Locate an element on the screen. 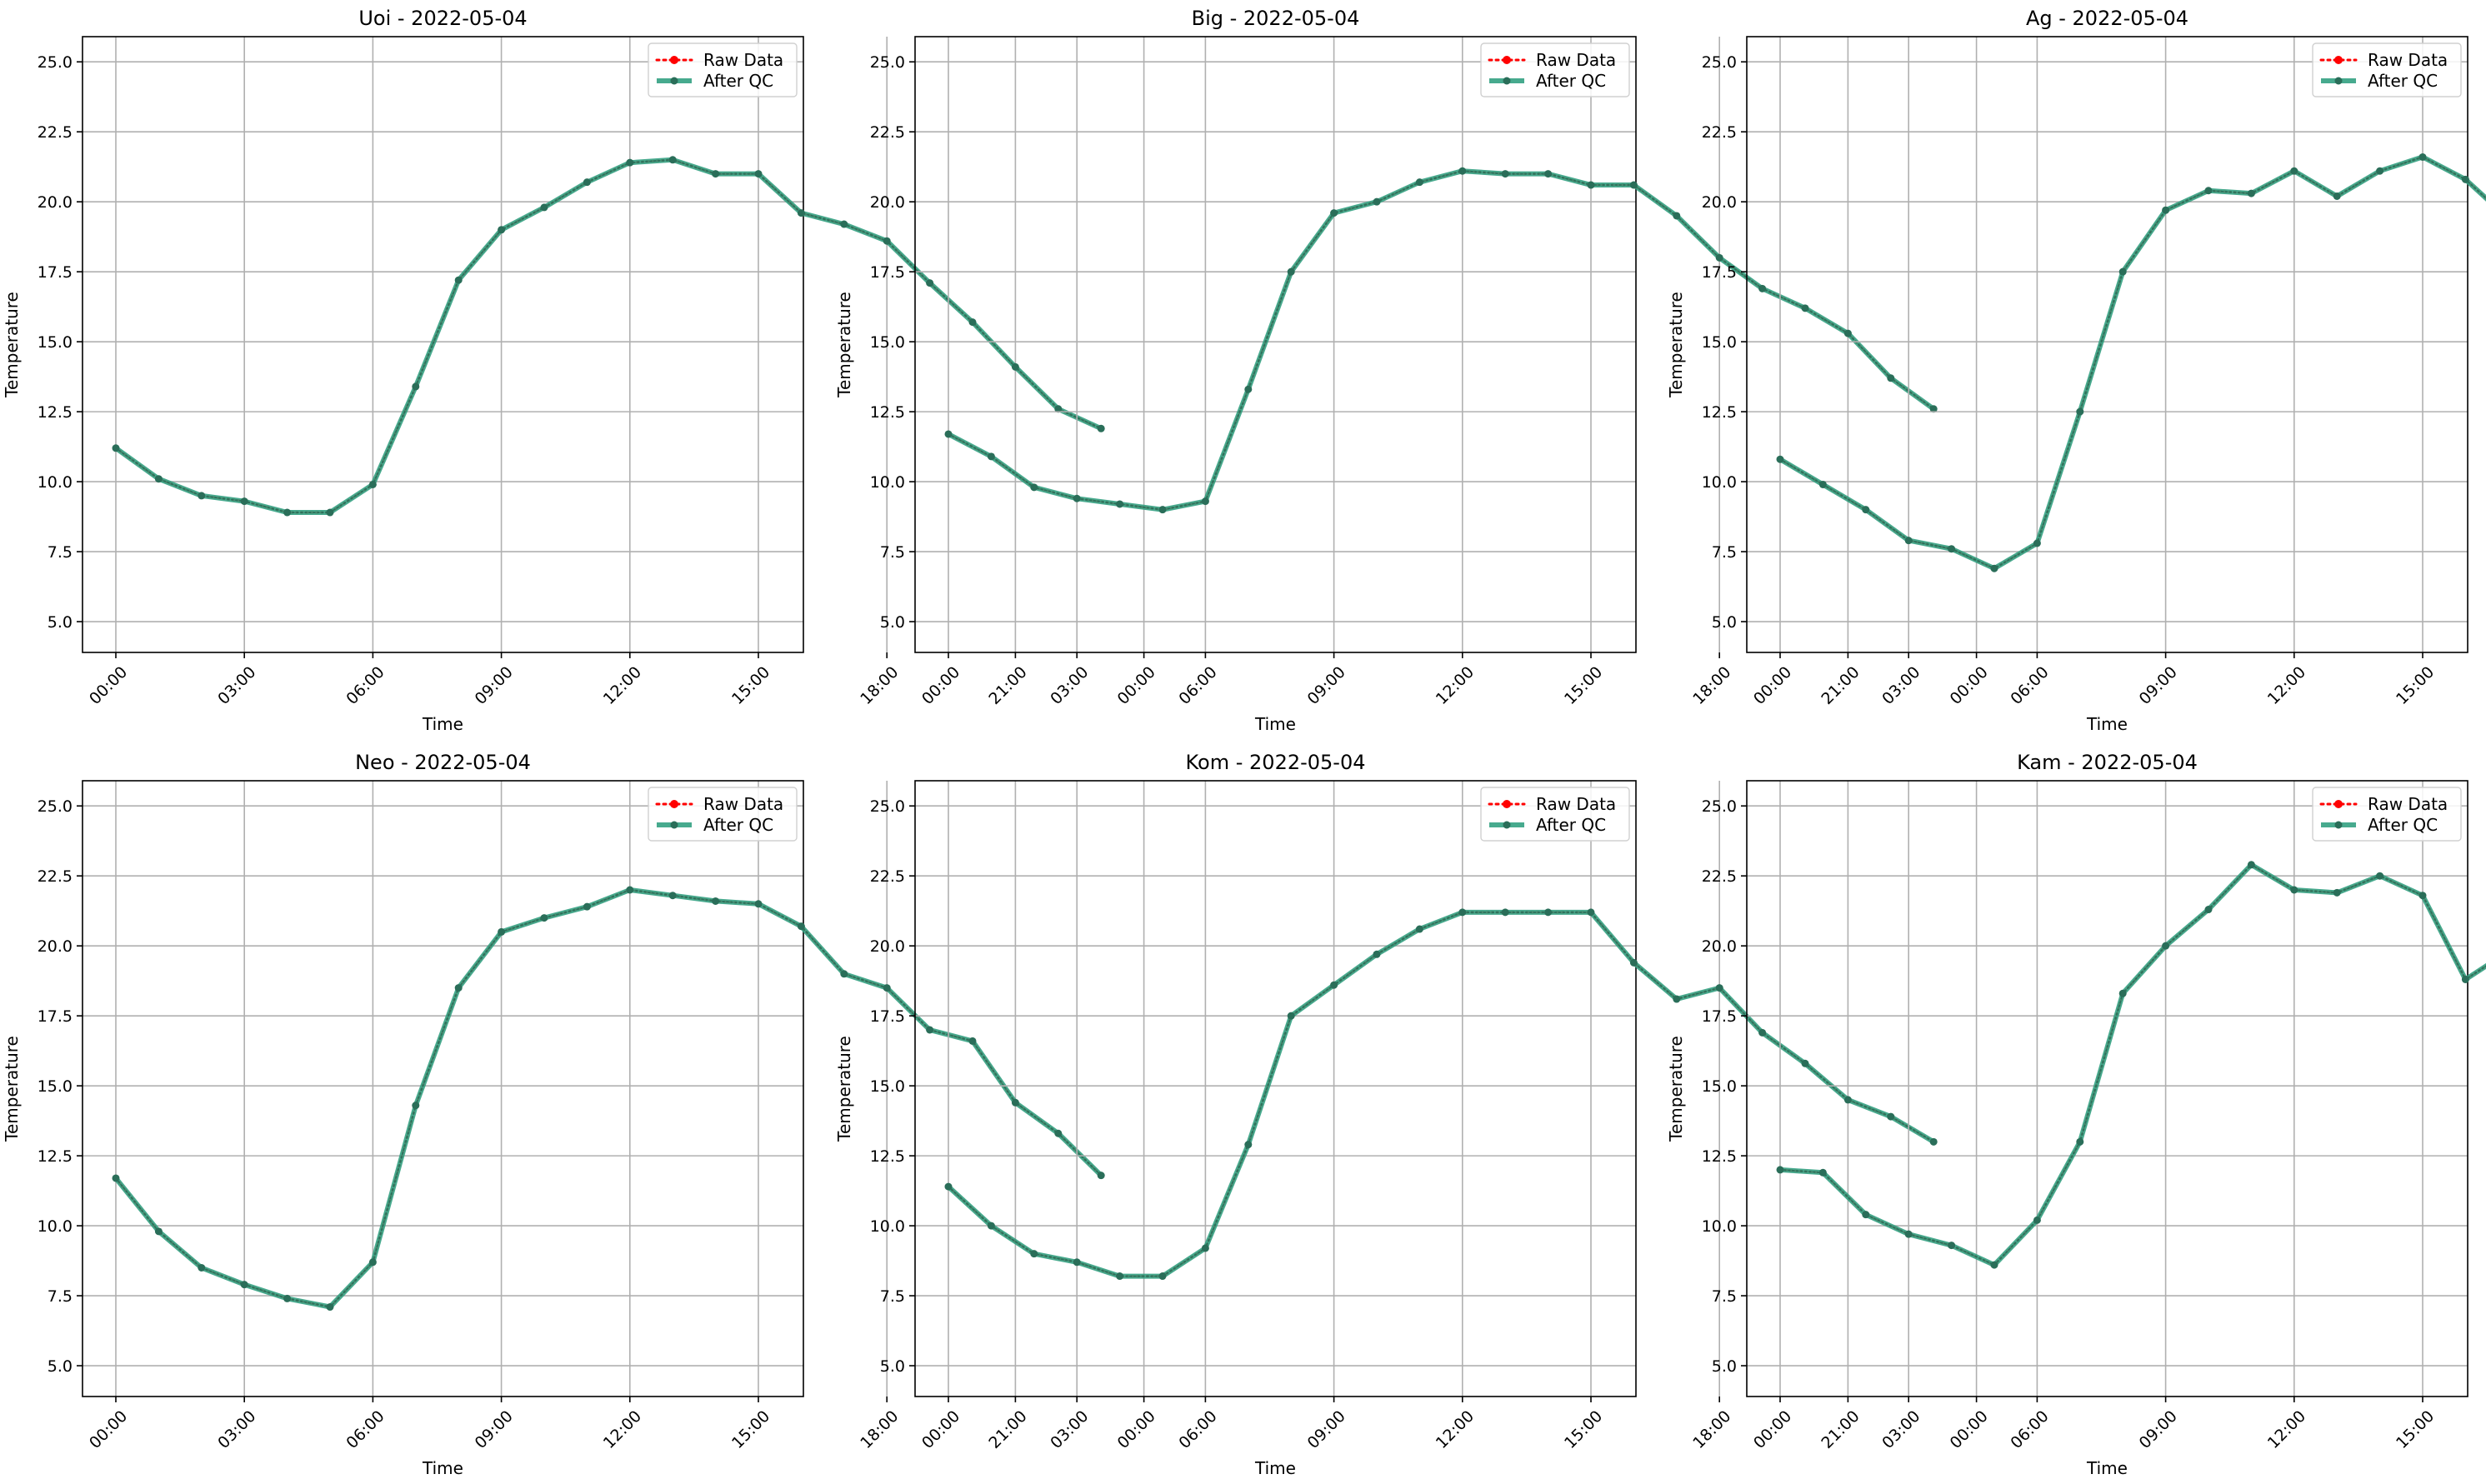 The height and width of the screenshot is (1484, 2486). chart-title: Kam - 2022-05-04 is located at coordinates (2107, 762).